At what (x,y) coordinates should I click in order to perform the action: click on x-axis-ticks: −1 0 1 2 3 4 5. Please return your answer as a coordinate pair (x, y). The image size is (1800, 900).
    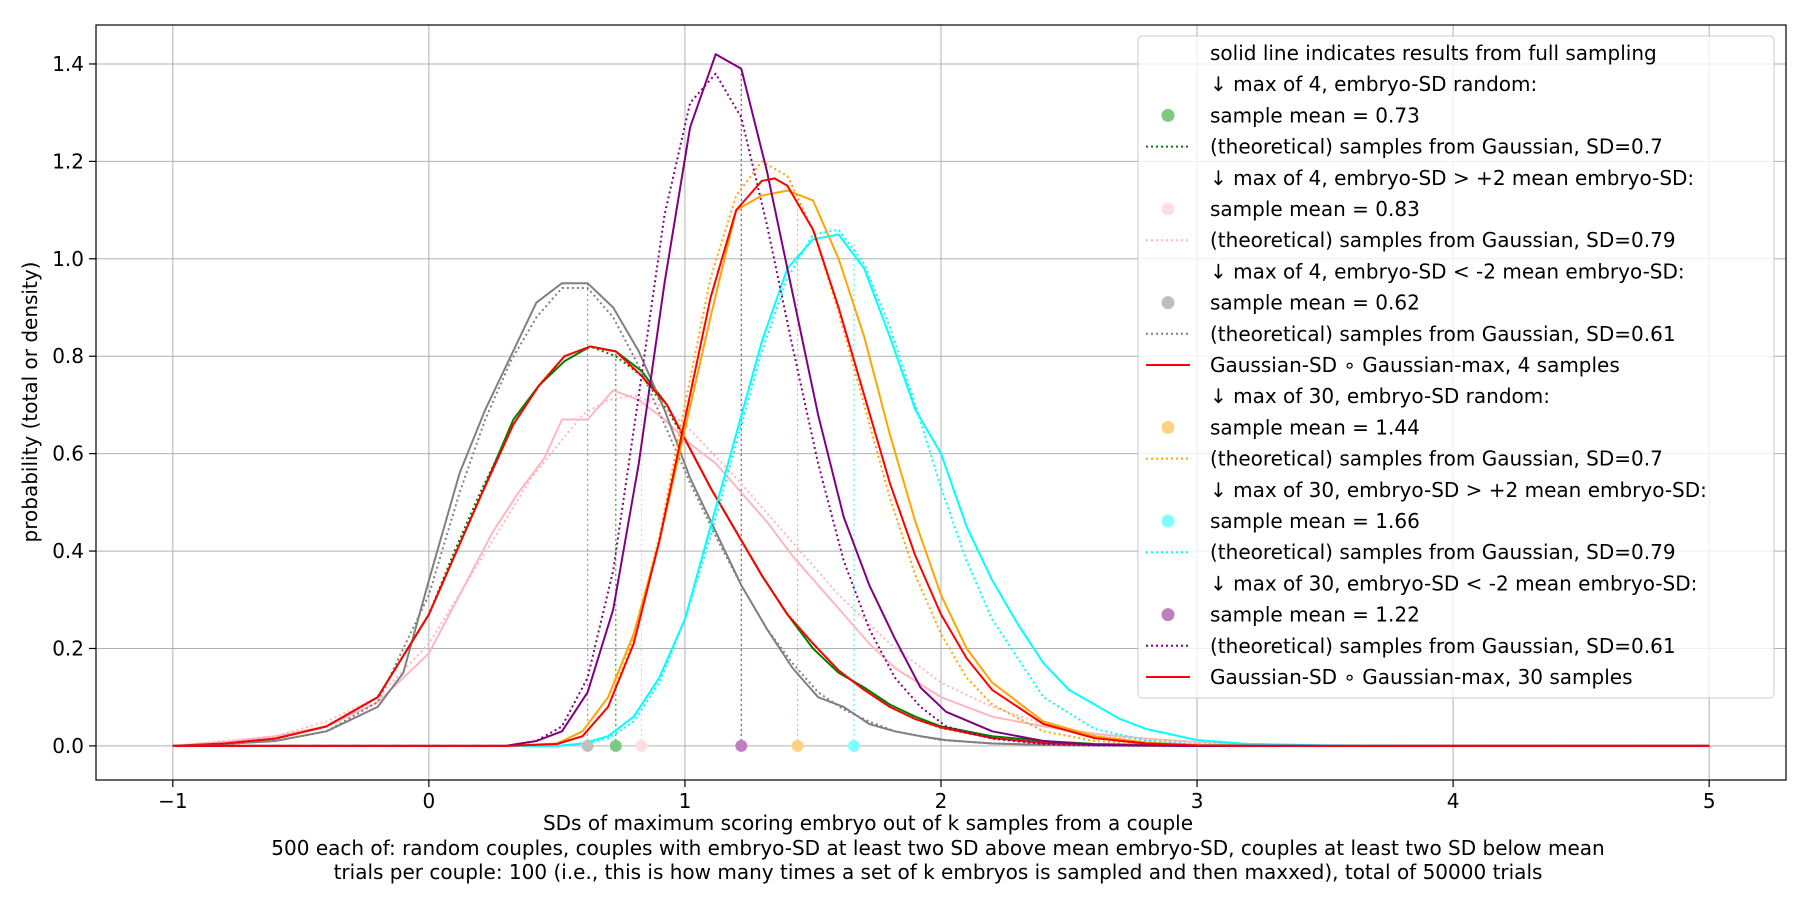
    Looking at the image, I should click on (937, 796).